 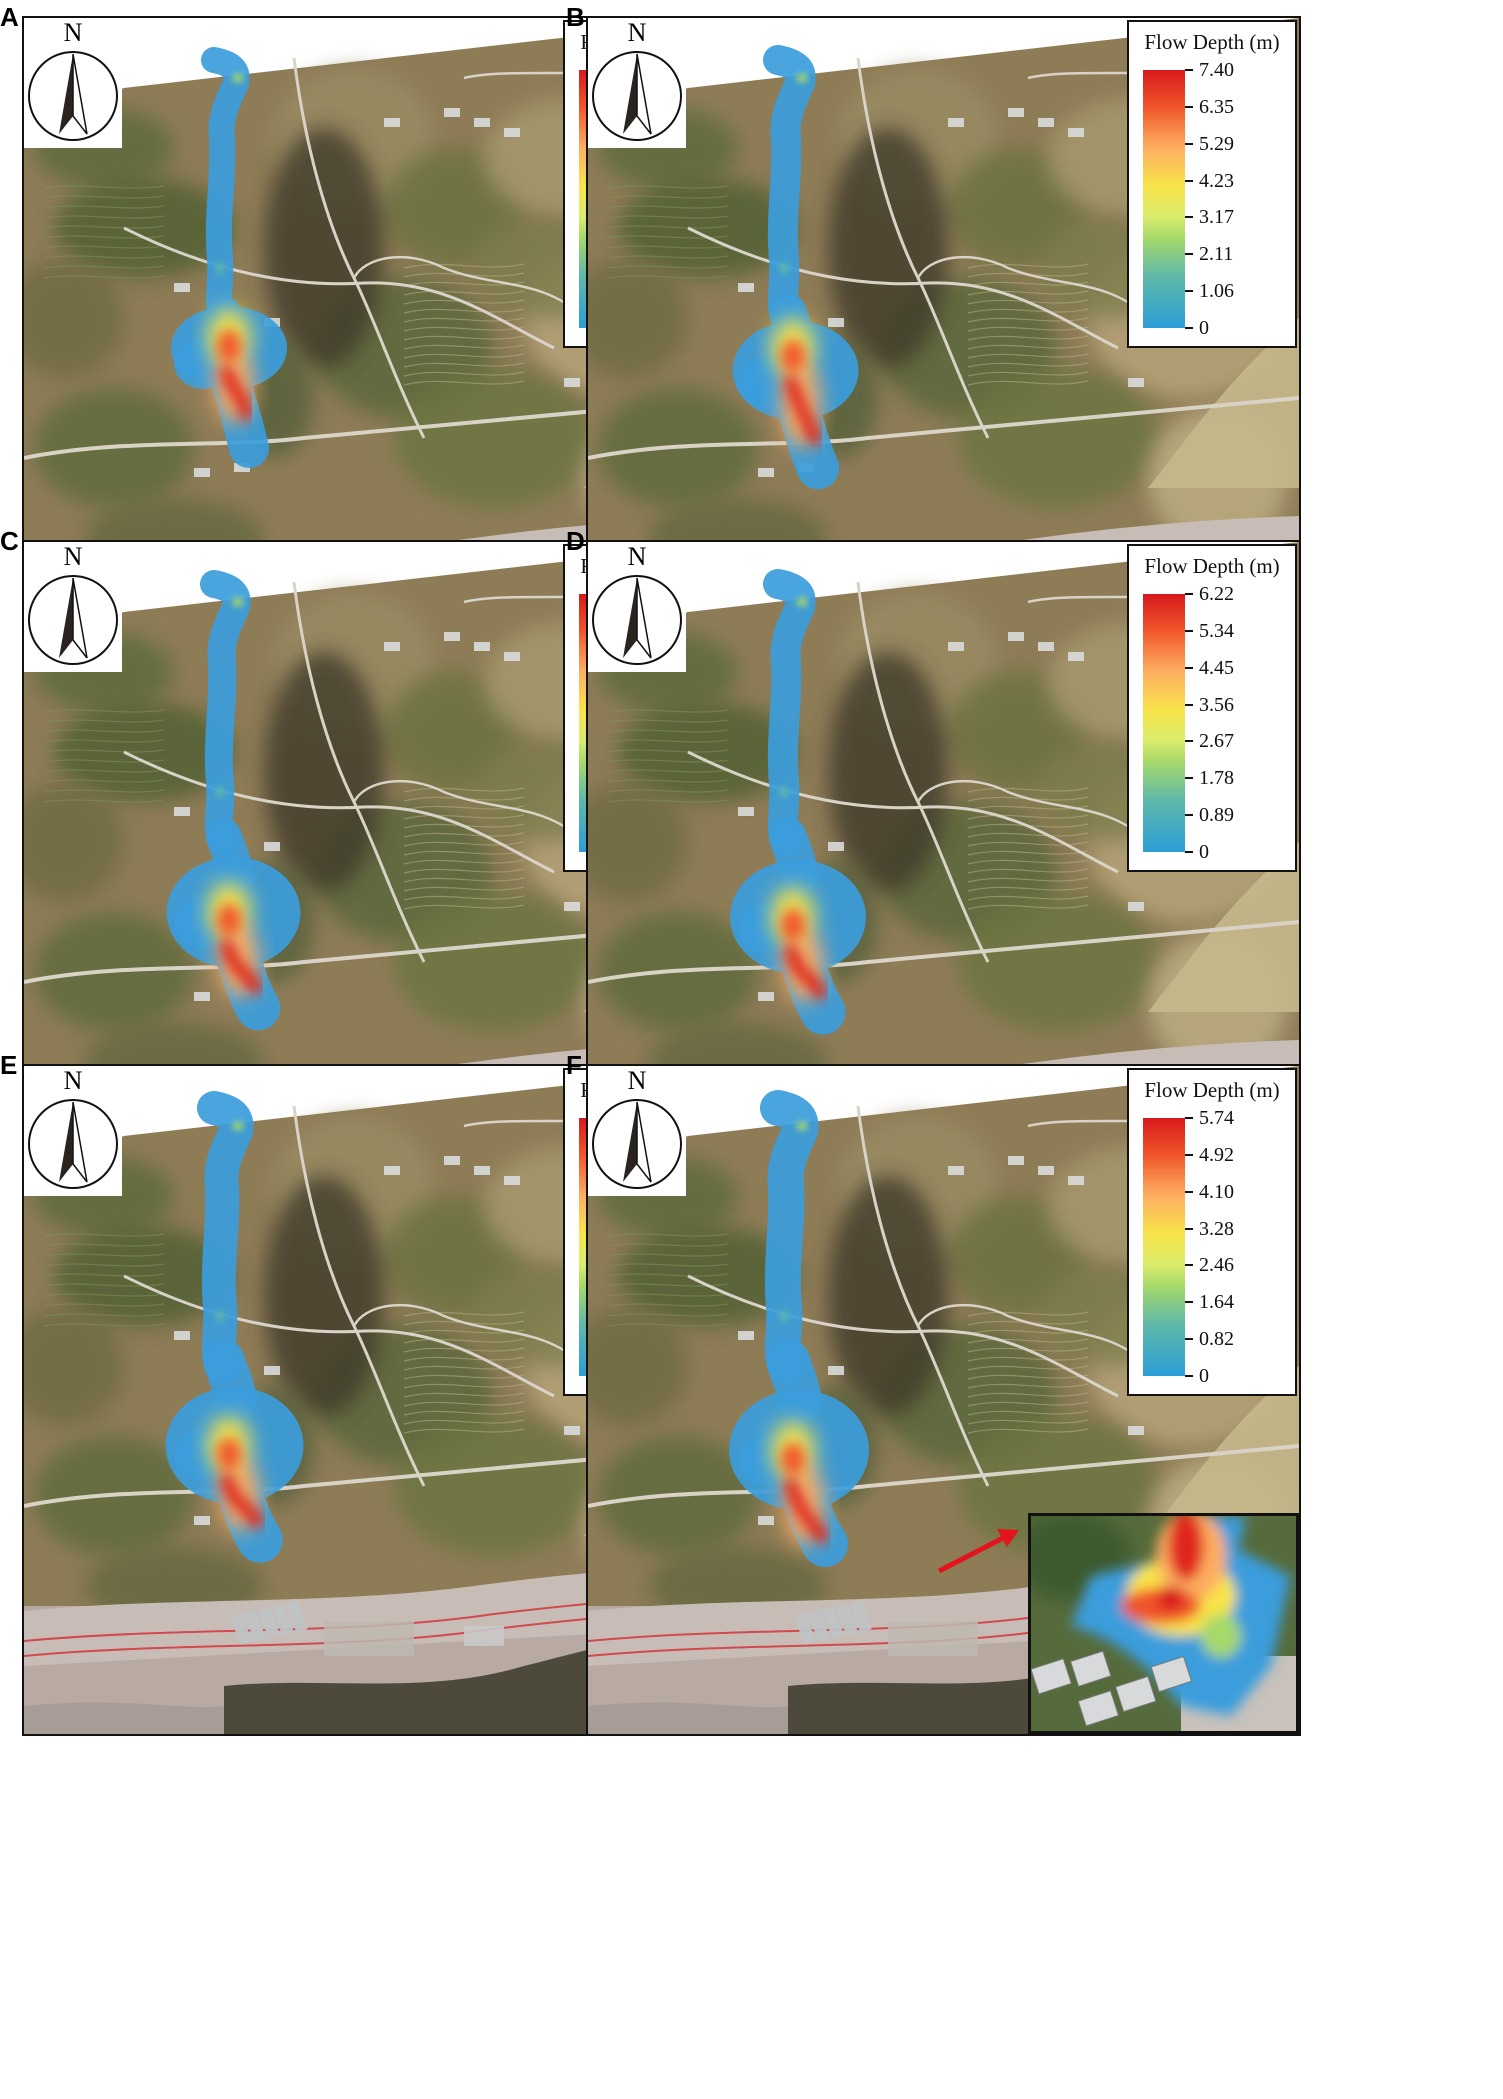 I want to click on inset-pointer-arrow, so click(x=978, y=1551).